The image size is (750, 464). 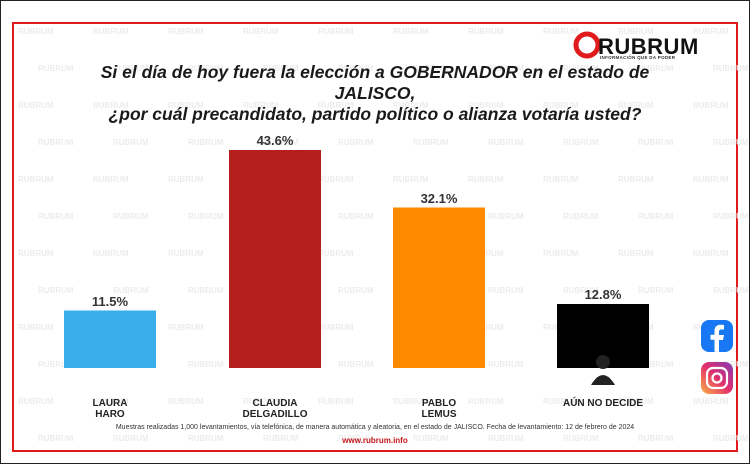 What do you see at coordinates (648, 46) in the screenshot?
I see `brand: RUBRUM` at bounding box center [648, 46].